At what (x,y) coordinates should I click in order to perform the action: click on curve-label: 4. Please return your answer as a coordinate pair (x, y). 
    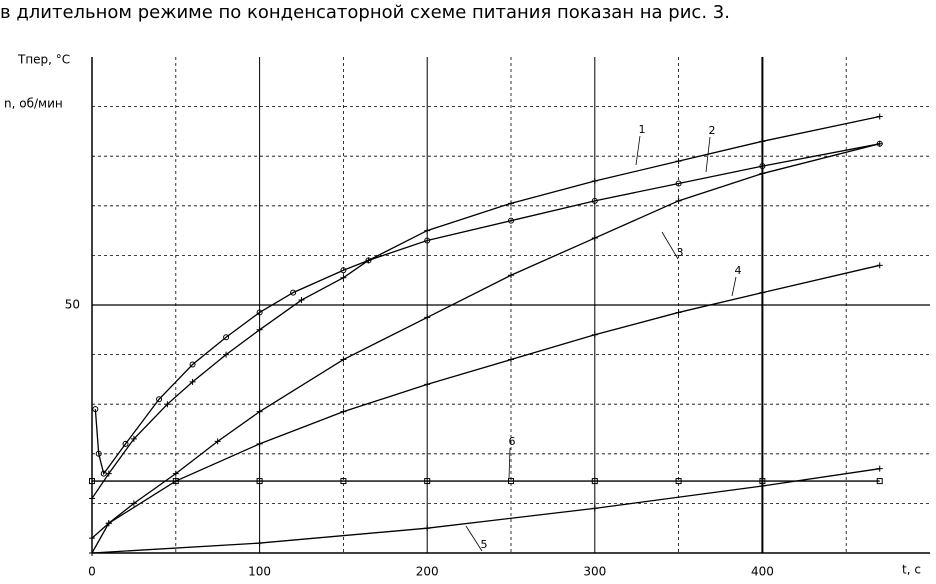
    Looking at the image, I should click on (738, 270).